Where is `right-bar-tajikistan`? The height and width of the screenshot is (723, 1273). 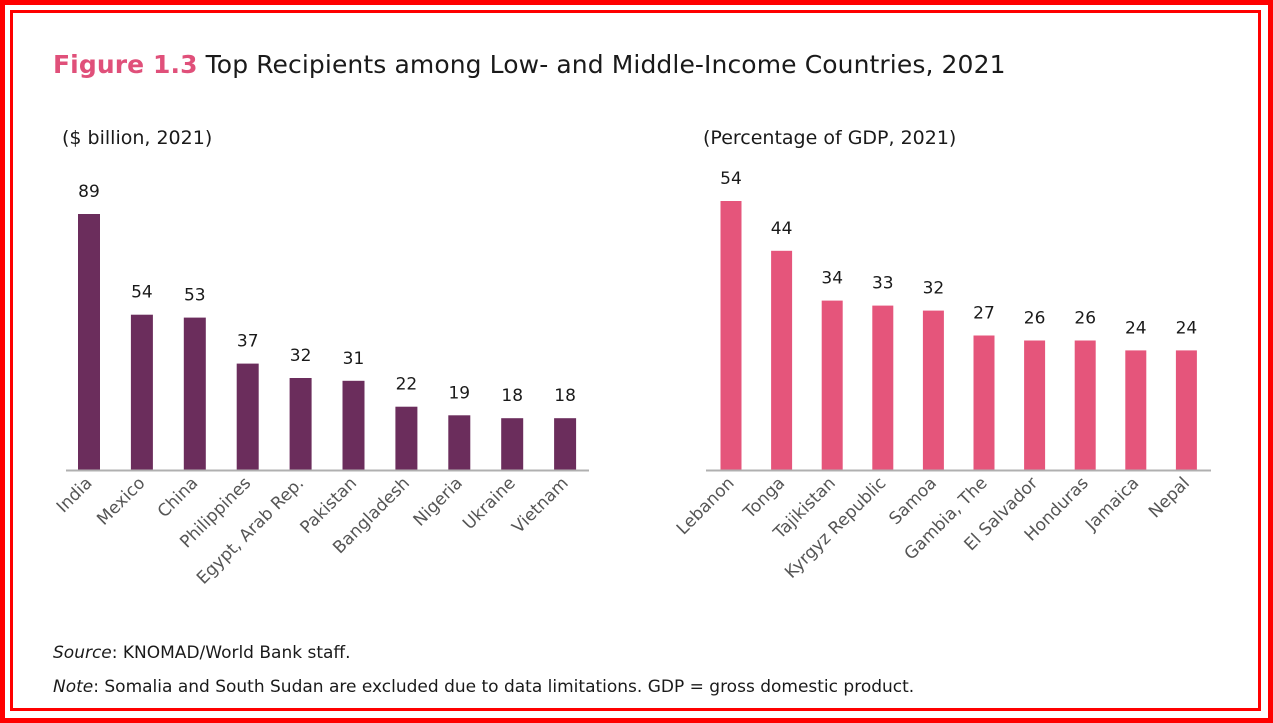 right-bar-tajikistan is located at coordinates (832, 385).